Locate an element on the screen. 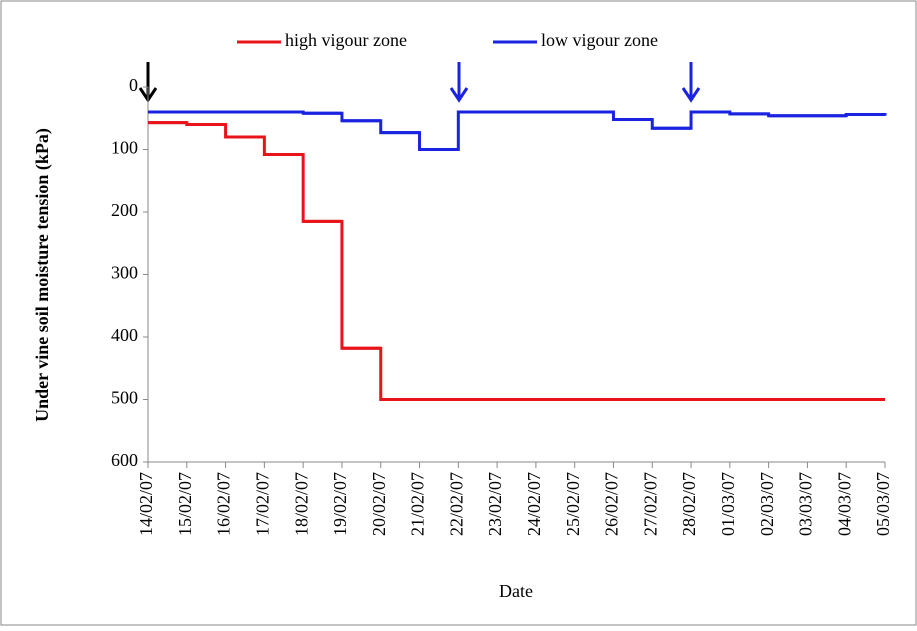 The height and width of the screenshot is (631, 917). y-tick-label: 600 is located at coordinates (124, 460).